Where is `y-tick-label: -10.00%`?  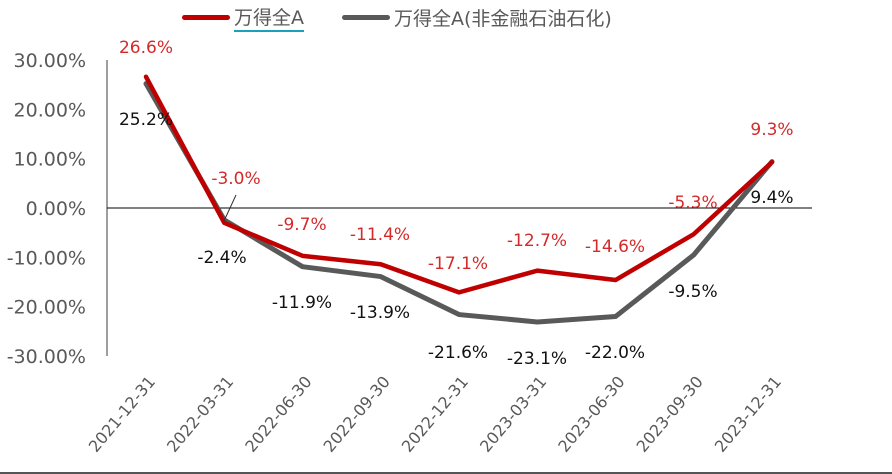
y-tick-label: -10.00% is located at coordinates (46, 258).